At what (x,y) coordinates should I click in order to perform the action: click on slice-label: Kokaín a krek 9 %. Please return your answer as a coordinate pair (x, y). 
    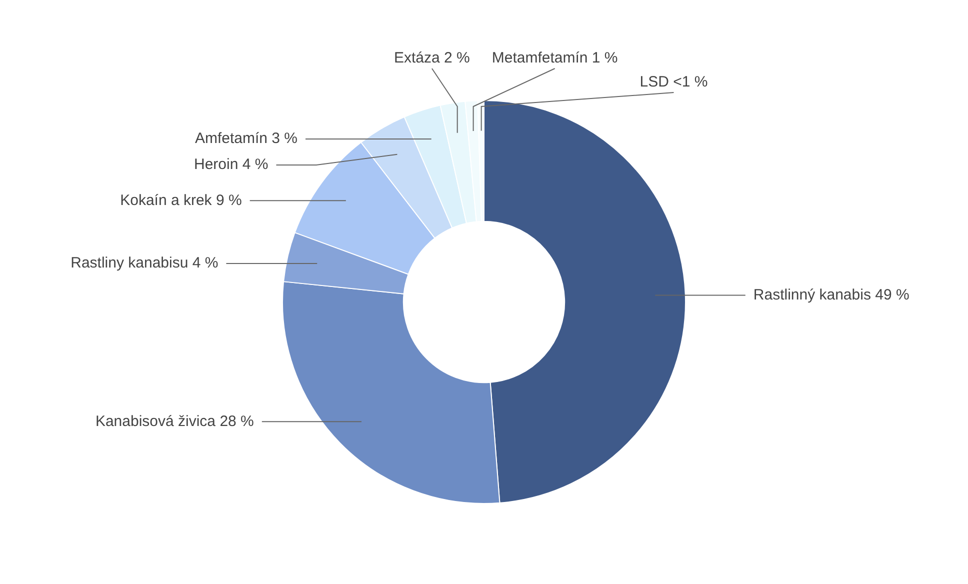
    Looking at the image, I should click on (181, 200).